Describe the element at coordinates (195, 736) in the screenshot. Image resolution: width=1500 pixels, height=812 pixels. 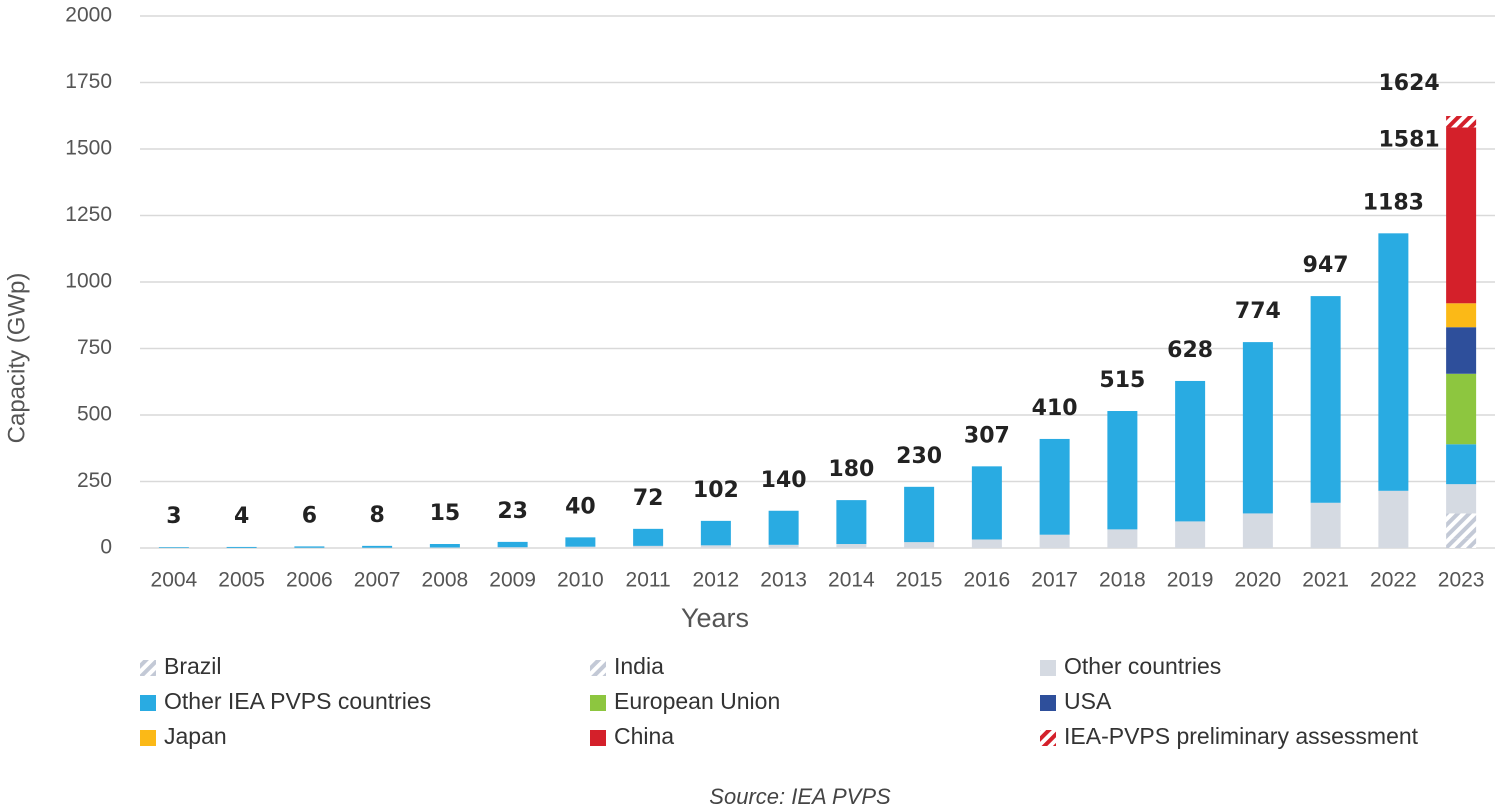
I see `legend-label: Japan` at that location.